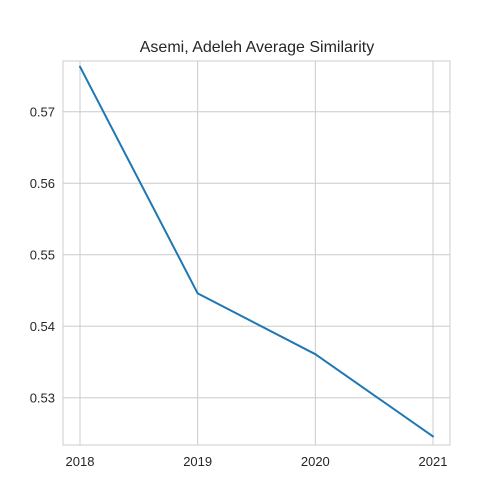 The width and height of the screenshot is (500, 500). Describe the element at coordinates (433, 461) in the screenshot. I see `x-tick-label: 2021` at that location.